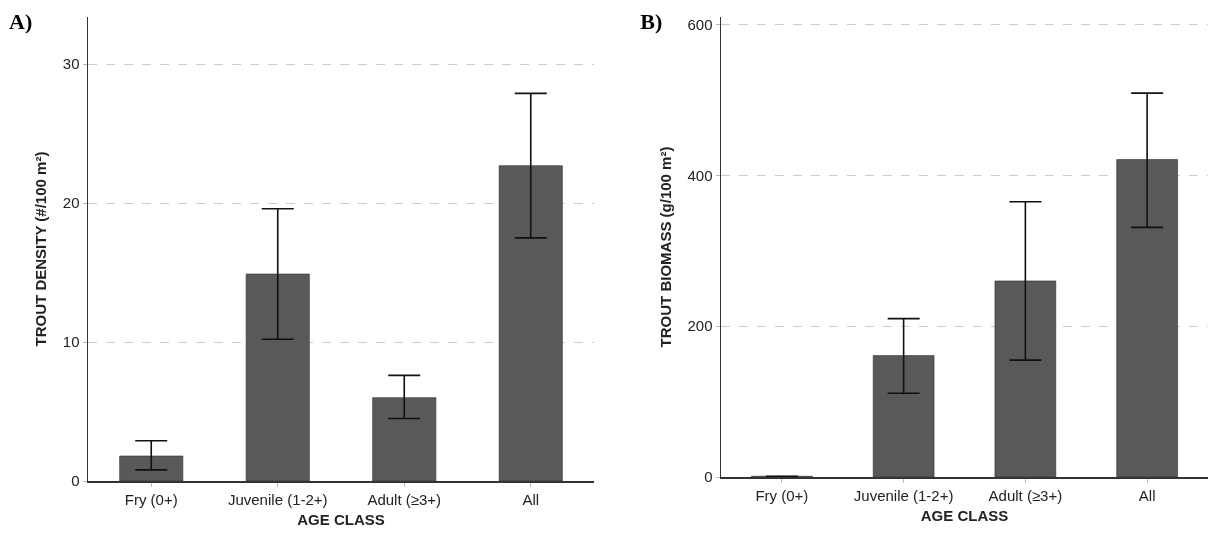 This screenshot has width=1208, height=544. What do you see at coordinates (651, 21) in the screenshot?
I see `chart-title: B)` at bounding box center [651, 21].